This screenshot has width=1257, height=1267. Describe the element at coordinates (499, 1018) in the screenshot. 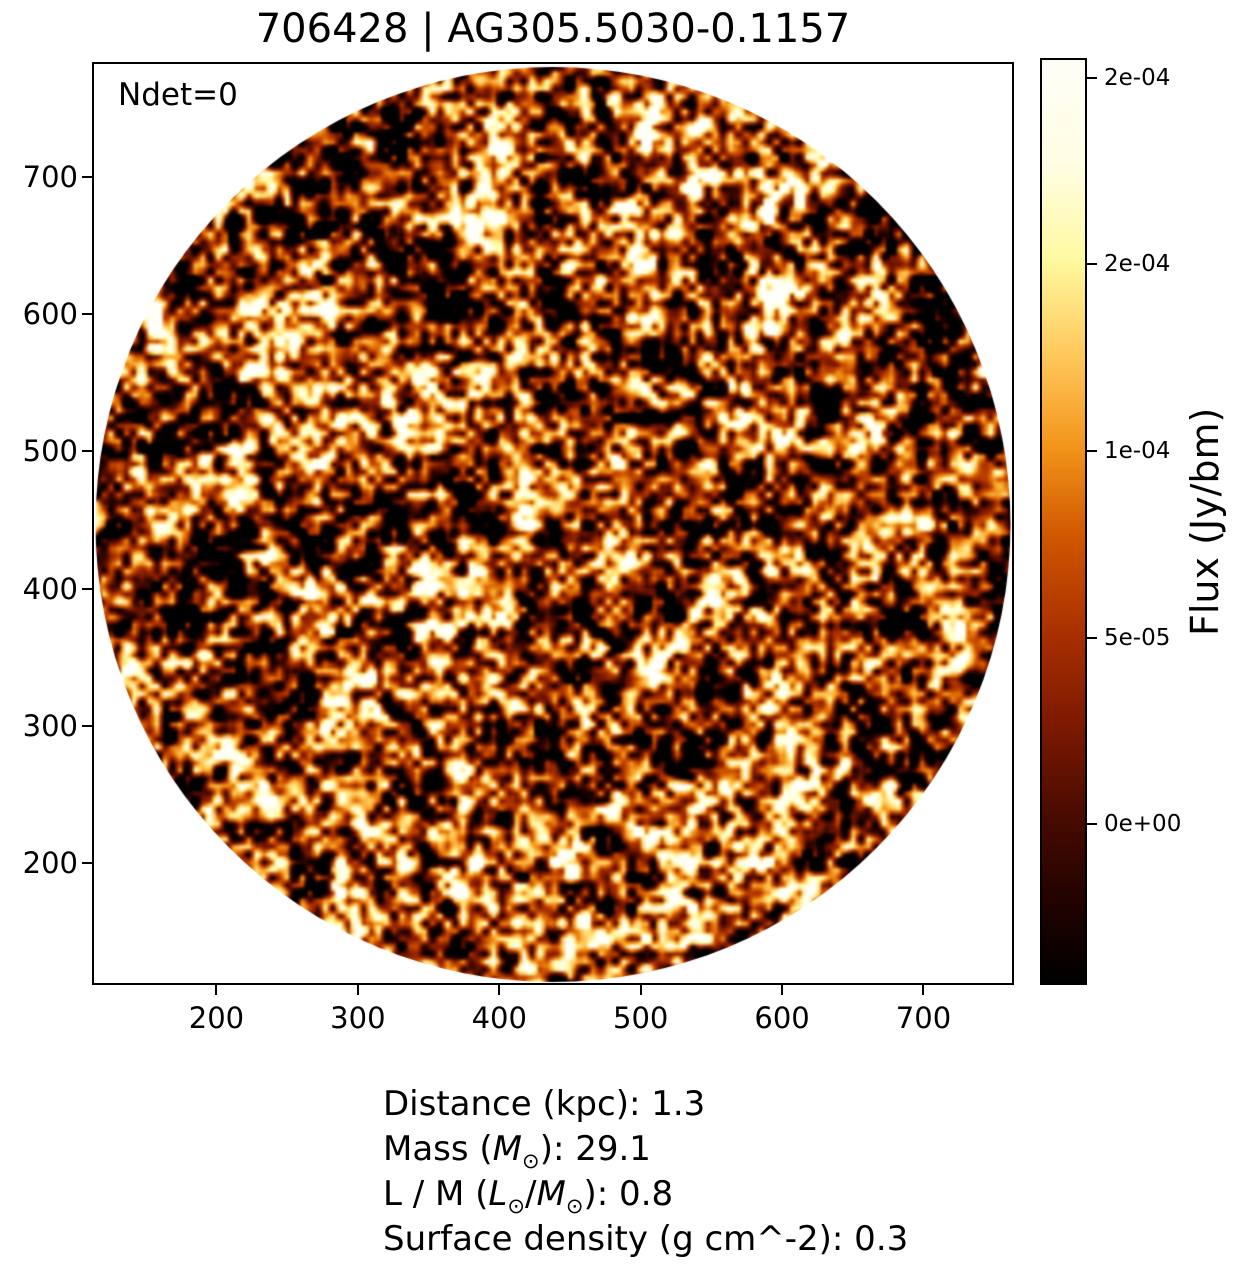

I see `x-tick-label: 400` at that location.